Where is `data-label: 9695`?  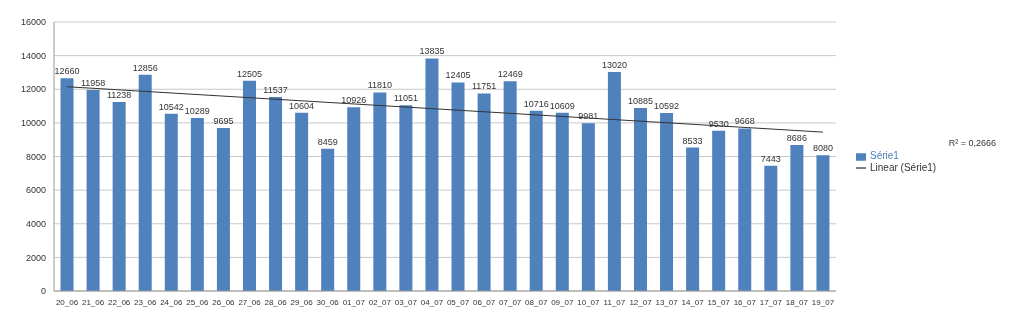 data-label: 9695 is located at coordinates (223, 121).